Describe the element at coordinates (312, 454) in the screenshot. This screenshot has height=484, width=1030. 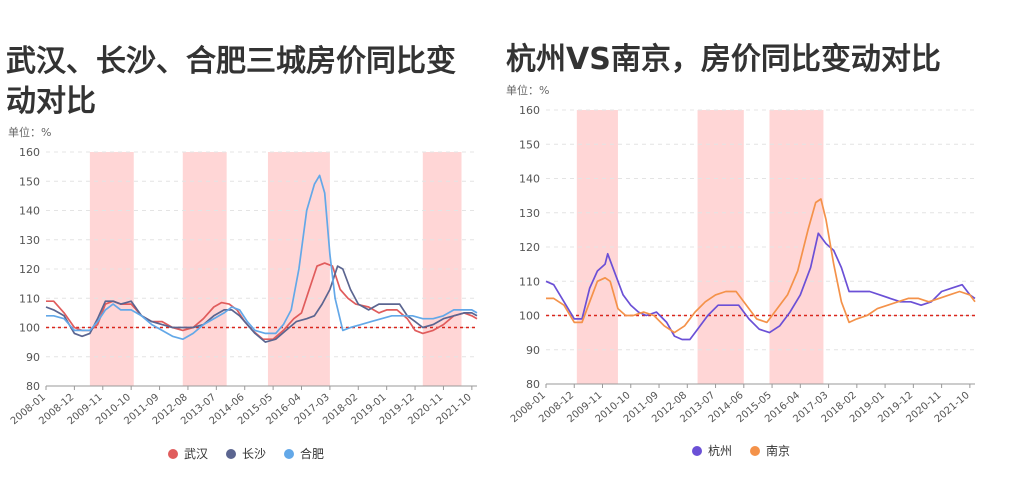
I see `legend-label: 合肥` at that location.